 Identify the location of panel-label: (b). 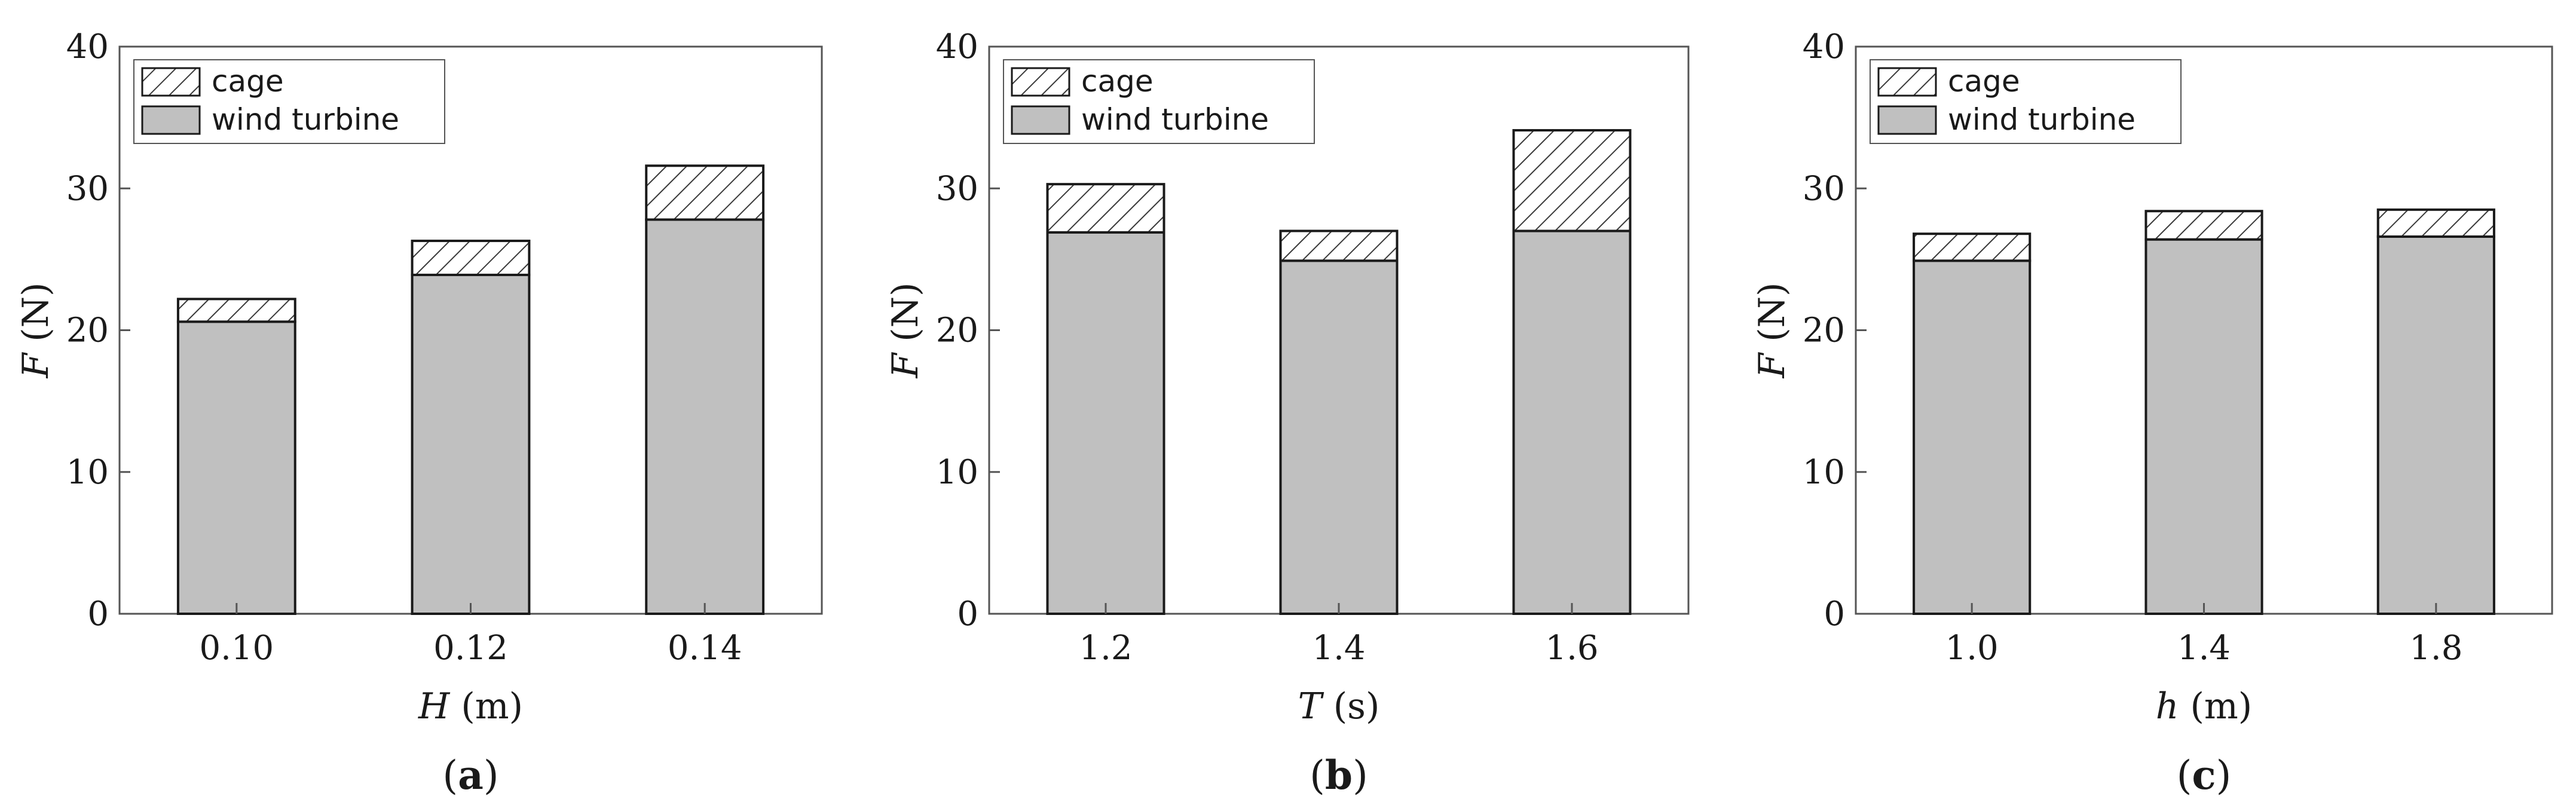
(1339, 775).